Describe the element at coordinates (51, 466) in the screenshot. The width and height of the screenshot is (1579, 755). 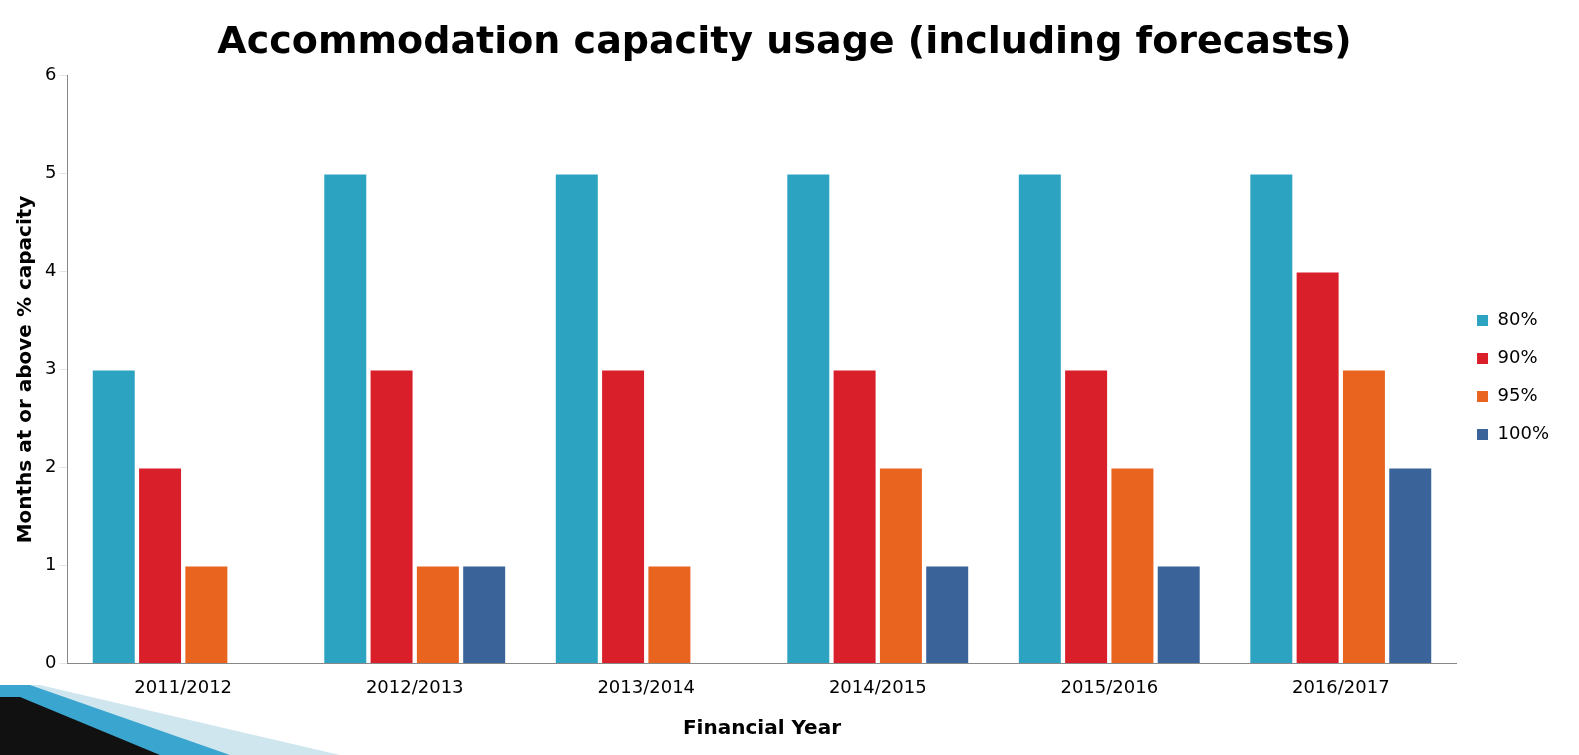
I see `y-tick-label: 2` at that location.